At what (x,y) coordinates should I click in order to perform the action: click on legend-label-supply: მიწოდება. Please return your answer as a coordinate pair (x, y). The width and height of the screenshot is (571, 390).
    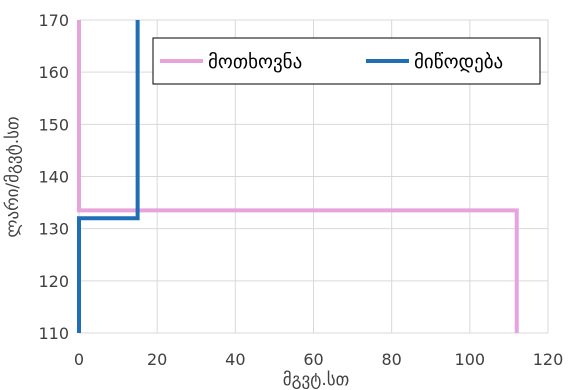
    Looking at the image, I should click on (458, 62).